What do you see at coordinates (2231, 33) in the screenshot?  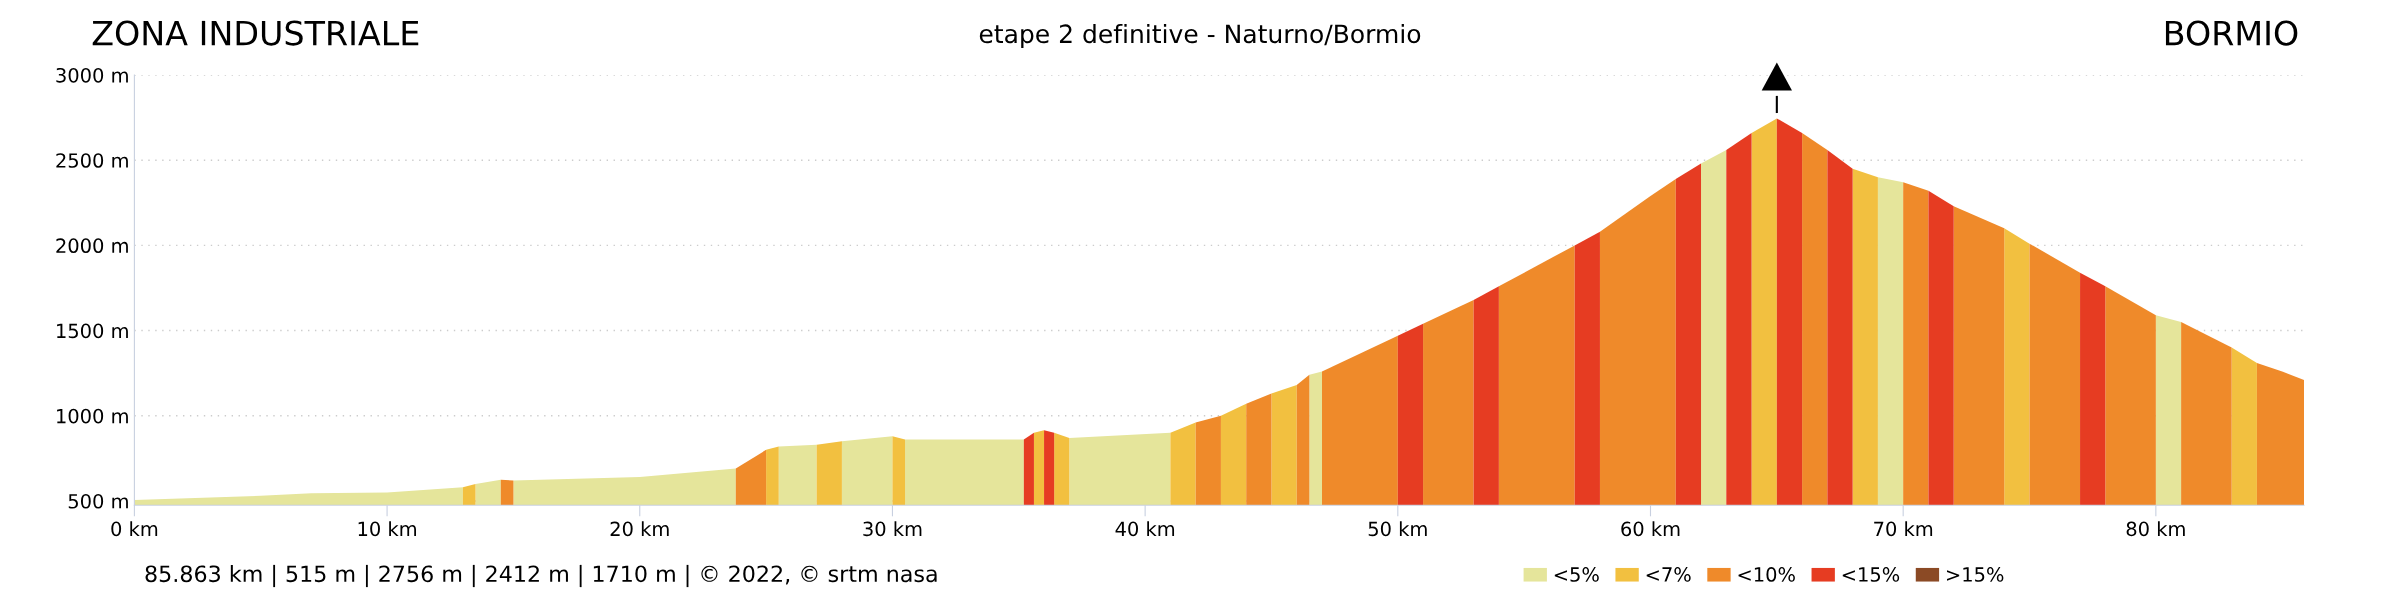 I see `text: BORMIO` at bounding box center [2231, 33].